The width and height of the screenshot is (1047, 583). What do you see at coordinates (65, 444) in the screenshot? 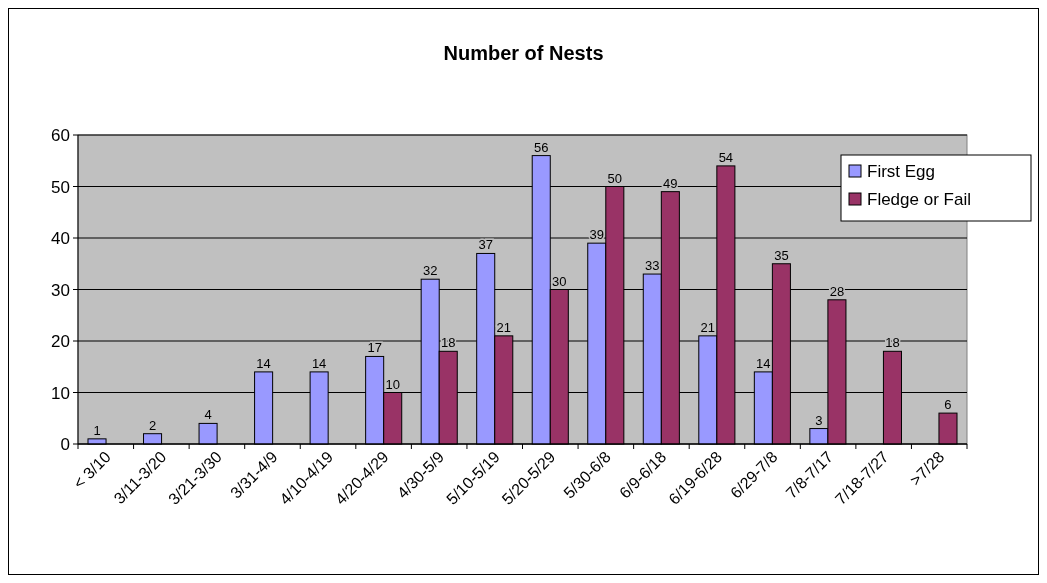
I see `y-tick-label: 0` at bounding box center [65, 444].